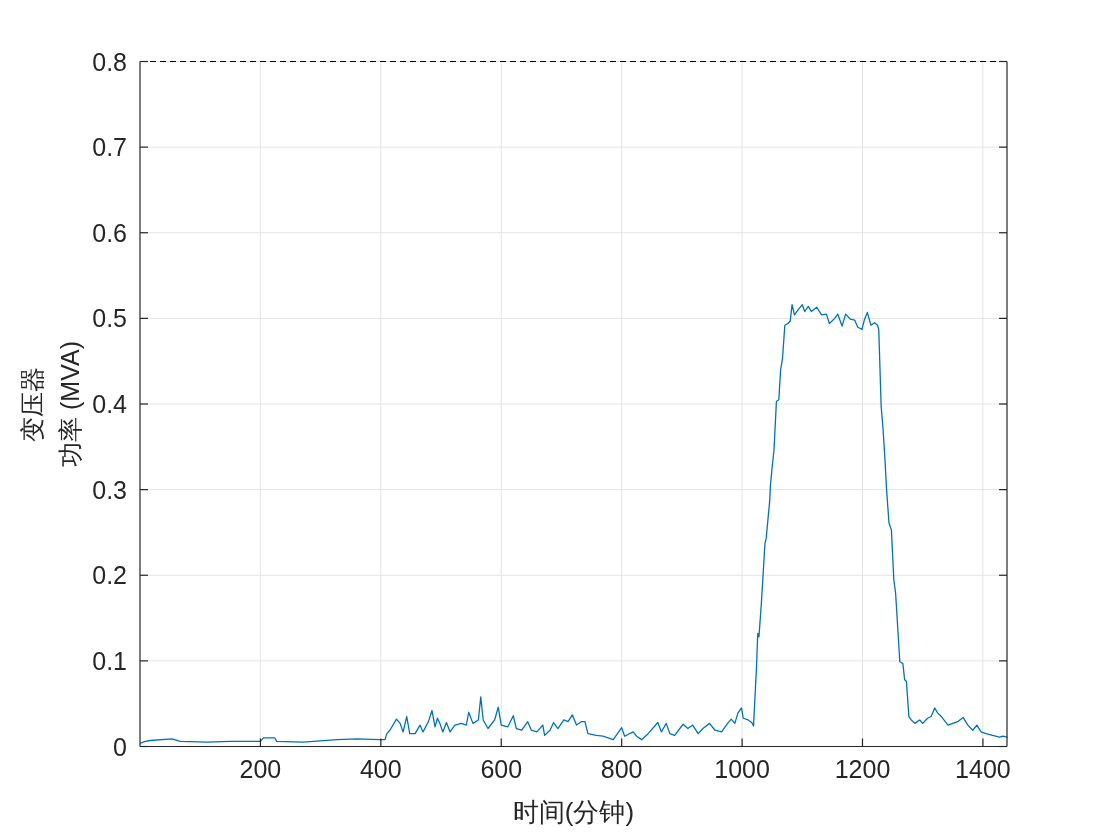 Image resolution: width=1110 pixels, height=837 pixels. Describe the element at coordinates (501, 768) in the screenshot. I see `x-tick-label: 600` at that location.